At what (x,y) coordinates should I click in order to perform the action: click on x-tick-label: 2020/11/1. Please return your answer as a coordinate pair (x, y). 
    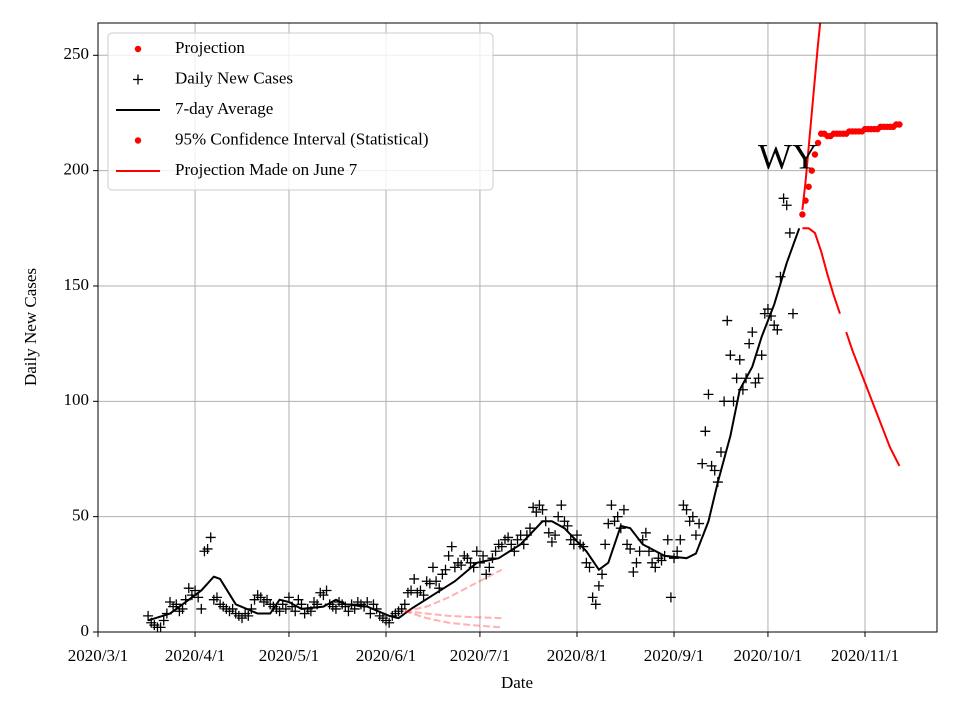
    Looking at the image, I should click on (865, 655).